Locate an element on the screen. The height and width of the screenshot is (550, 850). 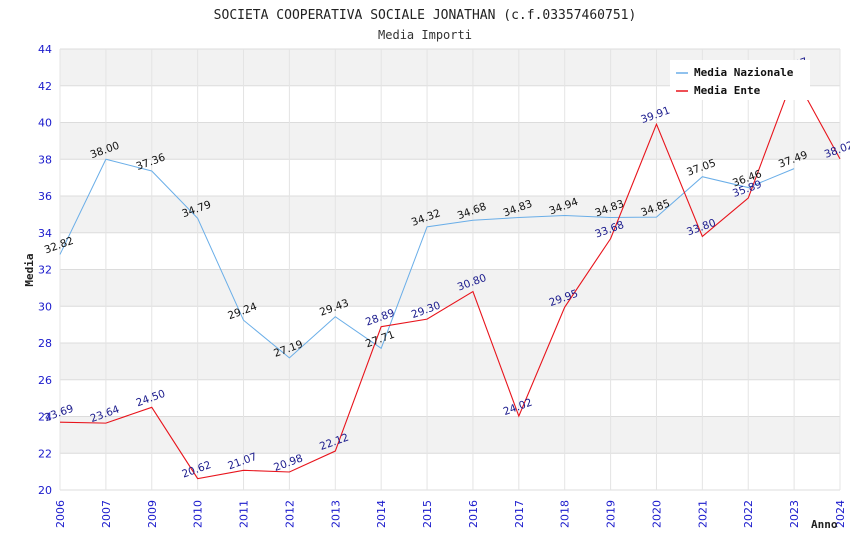
y-axis-ticks: 20 22 24 26 28 30 32 34 36 38 40 42 44 is located at coordinates (45, 270).